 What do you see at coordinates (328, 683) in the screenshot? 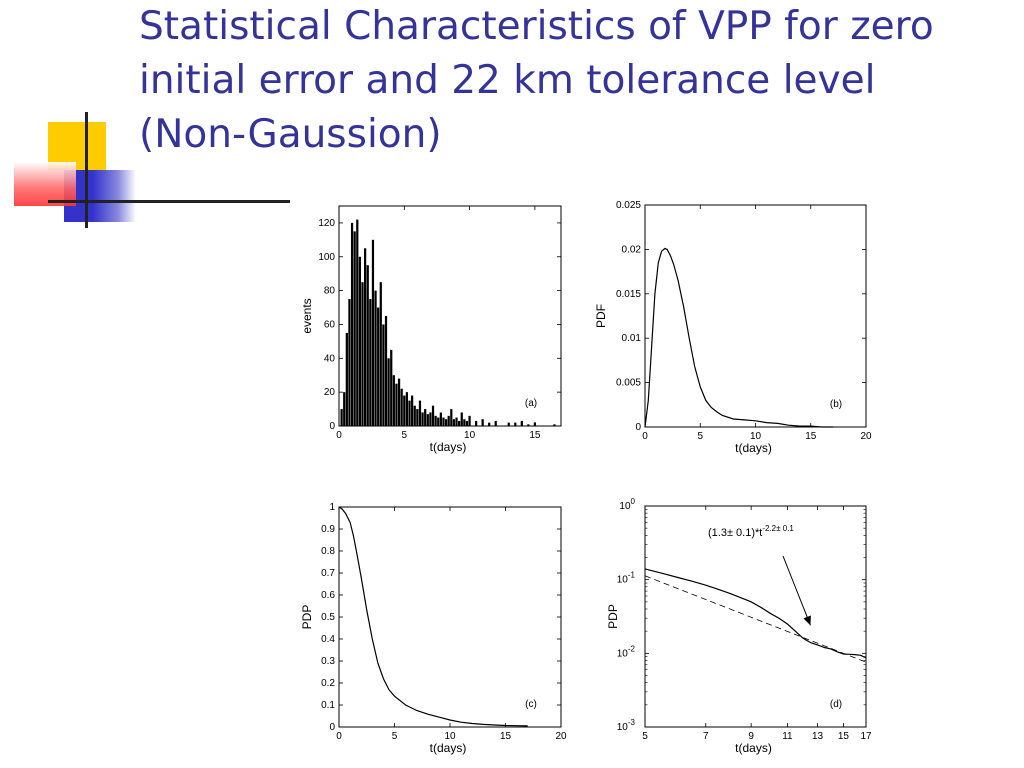
I see `y-tick-label: 0.2` at bounding box center [328, 683].